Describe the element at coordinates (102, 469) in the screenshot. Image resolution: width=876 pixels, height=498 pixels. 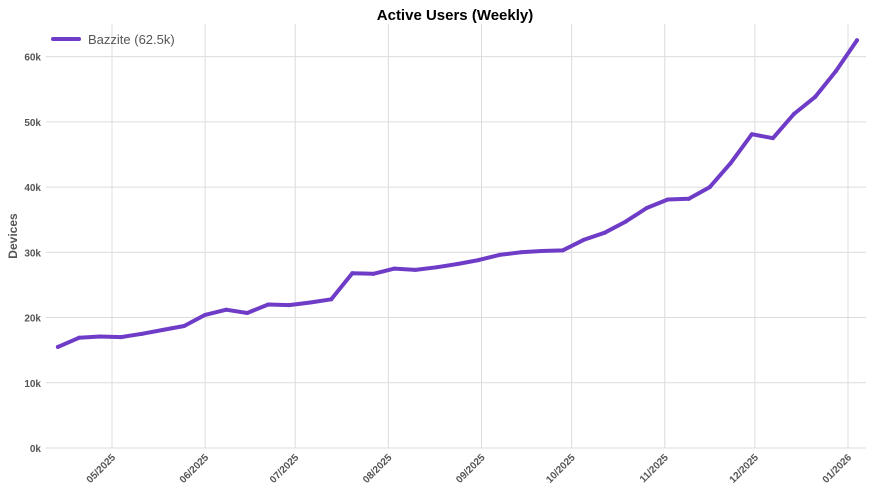
I see `x-tick-label: 05/2025` at that location.